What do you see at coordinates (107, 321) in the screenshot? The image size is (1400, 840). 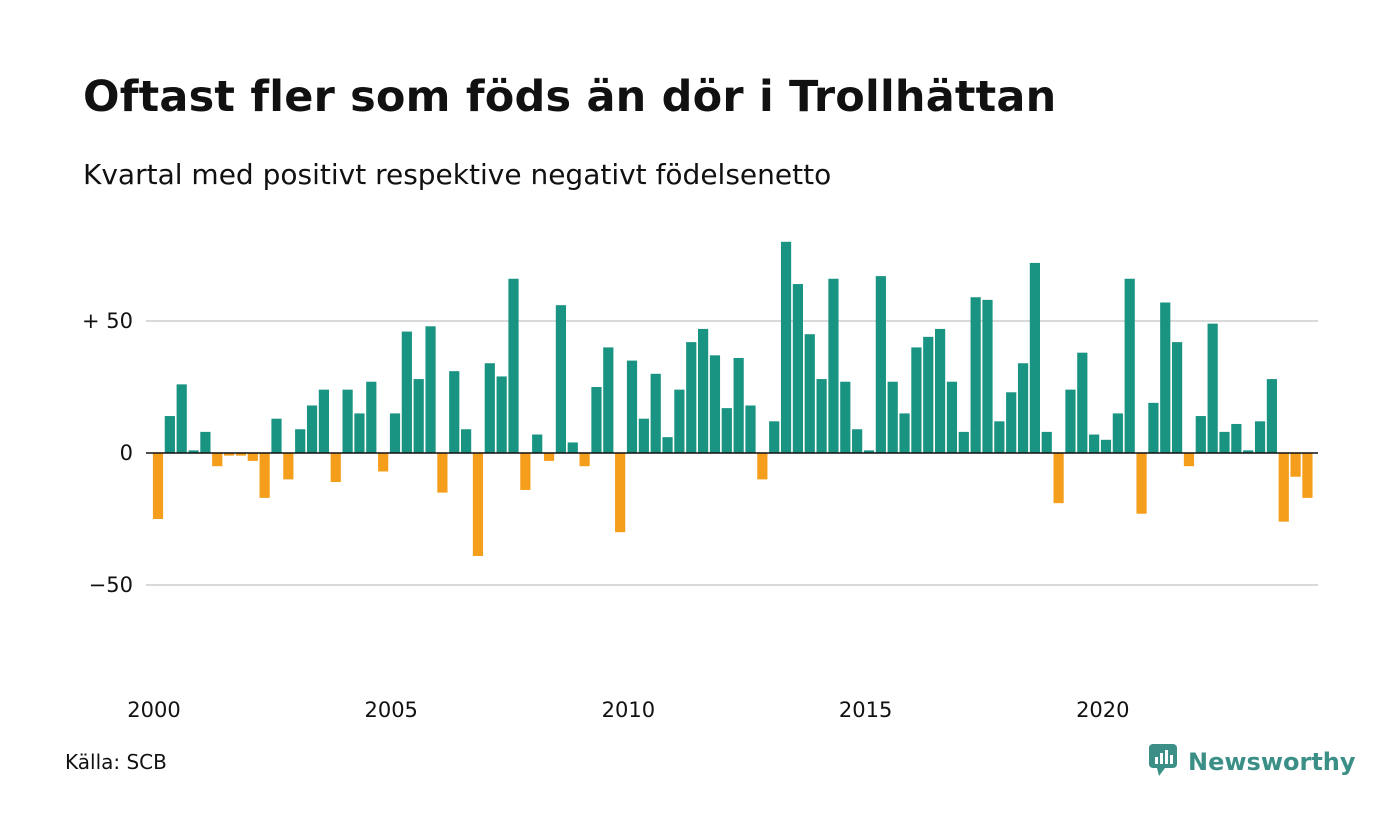 I see `y-tick-label: + 50` at bounding box center [107, 321].